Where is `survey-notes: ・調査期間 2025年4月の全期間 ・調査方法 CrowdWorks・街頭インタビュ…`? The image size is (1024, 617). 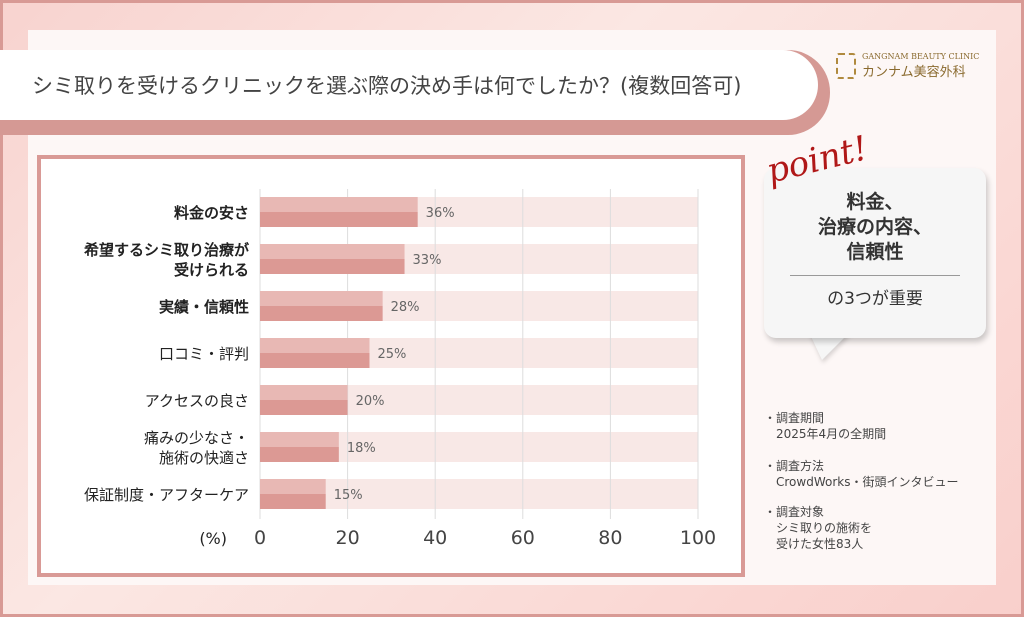 survey-notes: ・調査期間 2025年4月の全期間 ・調査方法 CrowdWorks・街頭インタビュ… is located at coordinates (861, 488).